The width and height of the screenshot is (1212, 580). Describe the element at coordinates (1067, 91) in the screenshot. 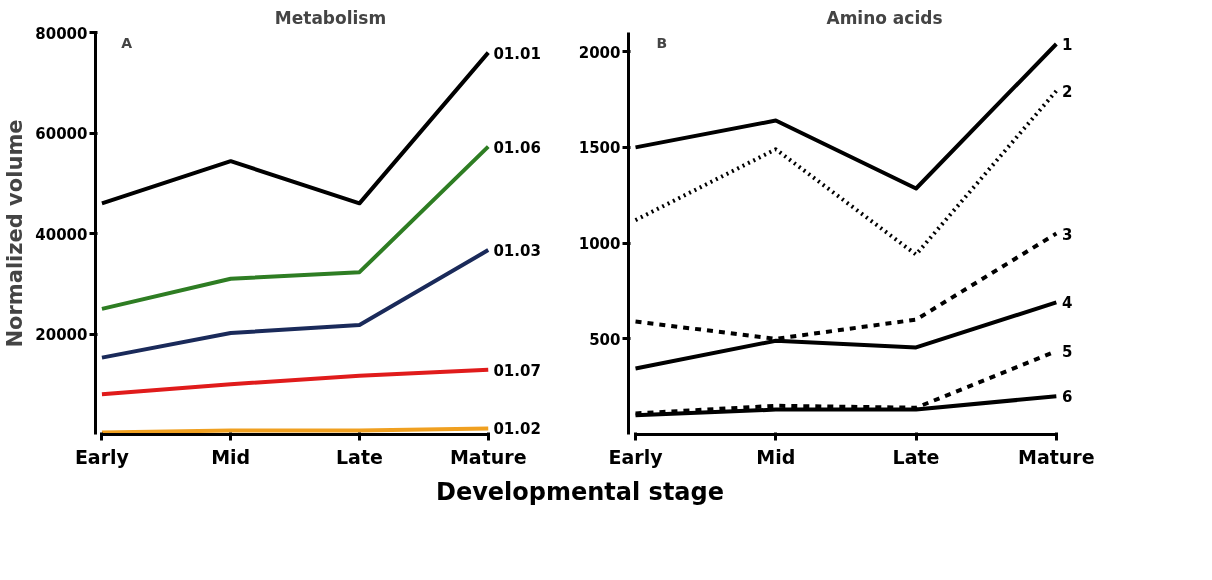

I see `series-label: 2` at that location.